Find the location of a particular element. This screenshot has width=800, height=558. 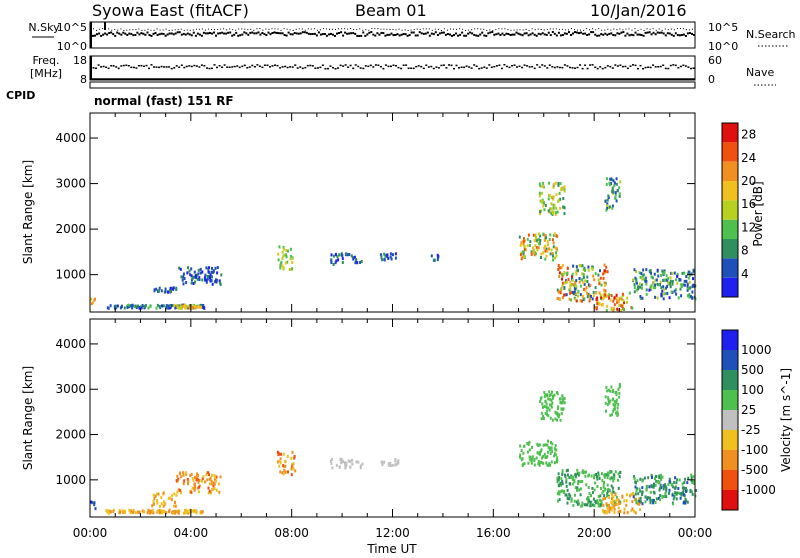

y-tick-label: 2000 is located at coordinates (70, 229).